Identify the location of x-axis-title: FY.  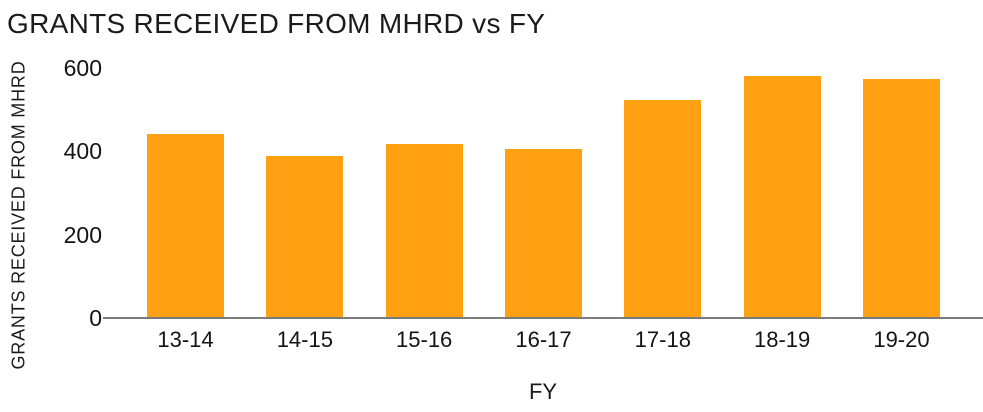
(543, 391).